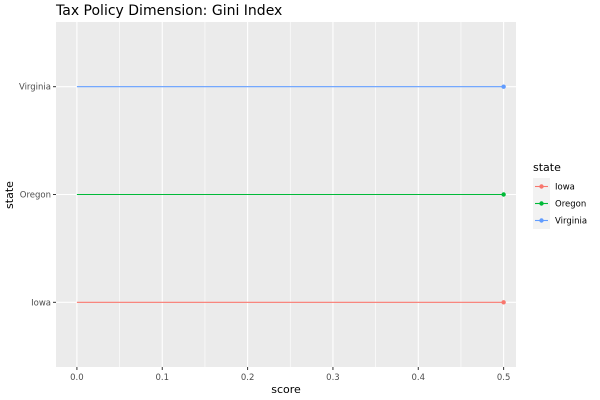 This screenshot has width=600, height=400. Describe the element at coordinates (547, 167) in the screenshot. I see `legend-title: state` at that location.